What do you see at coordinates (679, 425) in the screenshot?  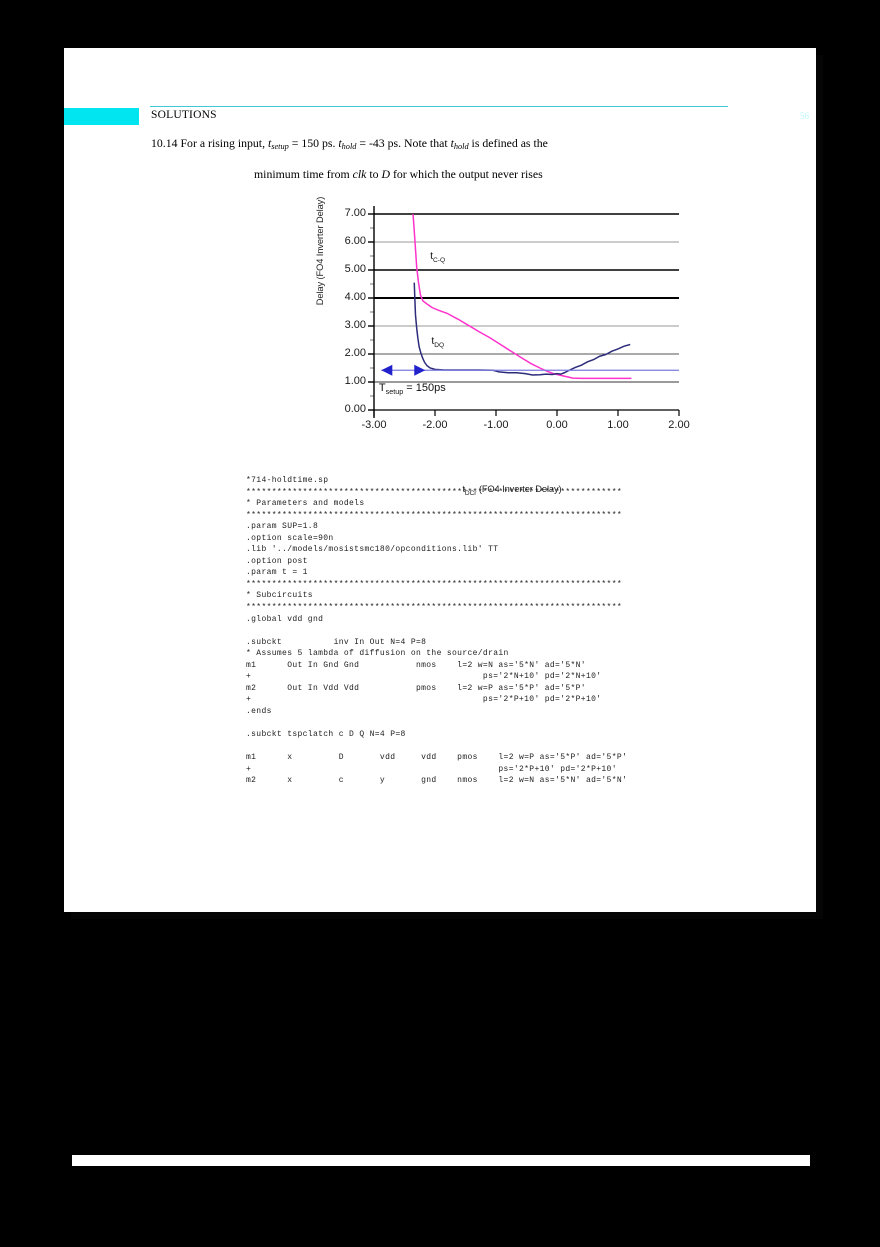 I see `x-tick-label: 2.00` at bounding box center [679, 425].